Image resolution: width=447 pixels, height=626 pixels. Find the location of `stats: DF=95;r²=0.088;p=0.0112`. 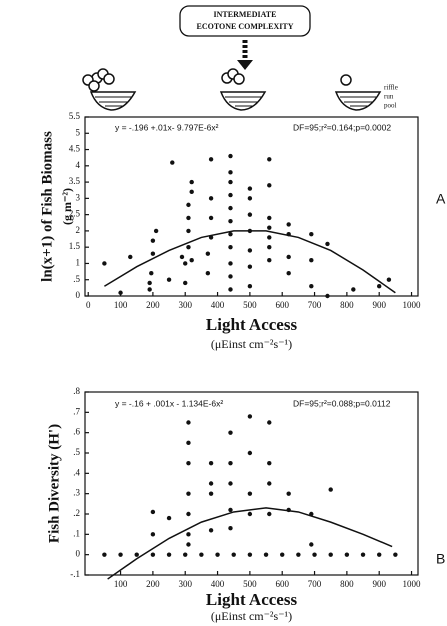

stats: DF=95;r²=0.088;p=0.0112 is located at coordinates (342, 403).